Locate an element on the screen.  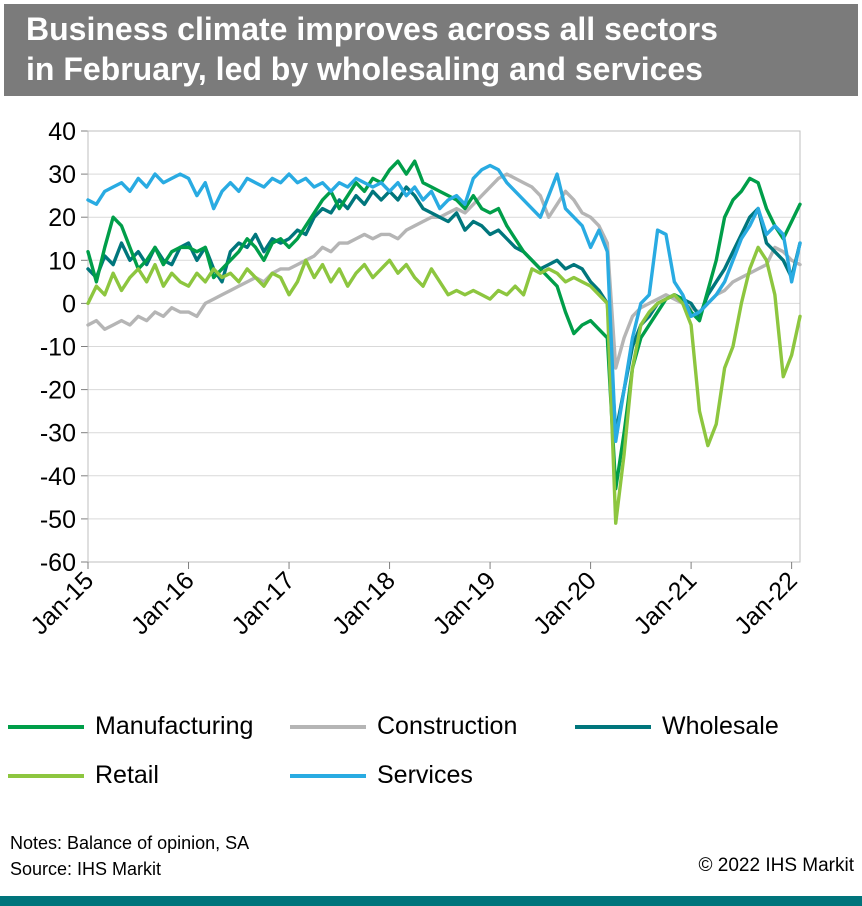
svg-text: -40 is located at coordinates (58, 477).